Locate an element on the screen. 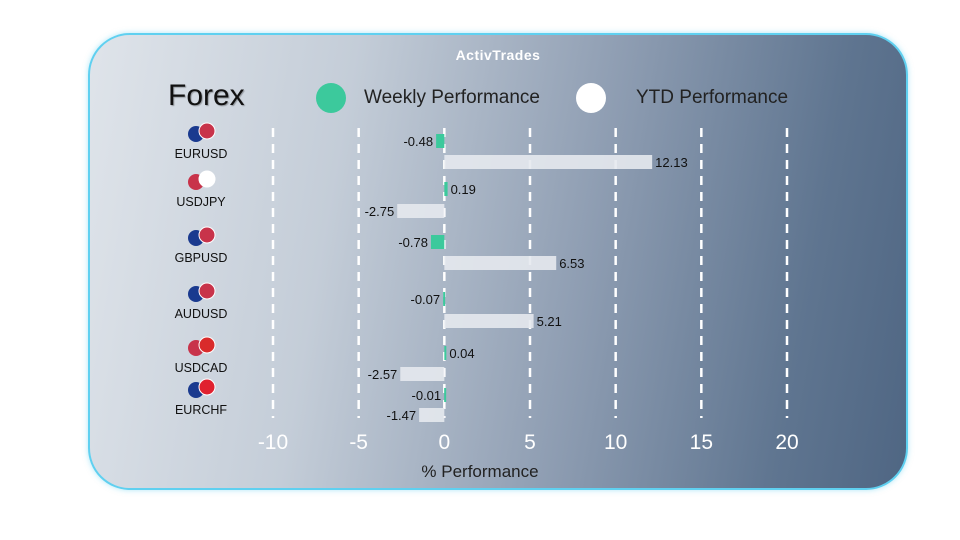 Image resolution: width=960 pixels, height=540 pixels. x-tick-label: 5 is located at coordinates (530, 442).